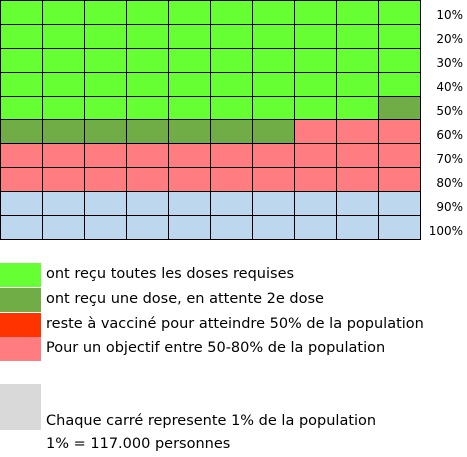 This screenshot has height=457, width=467. Describe the element at coordinates (449, 159) in the screenshot. I see `percent-label: 70%` at that location.